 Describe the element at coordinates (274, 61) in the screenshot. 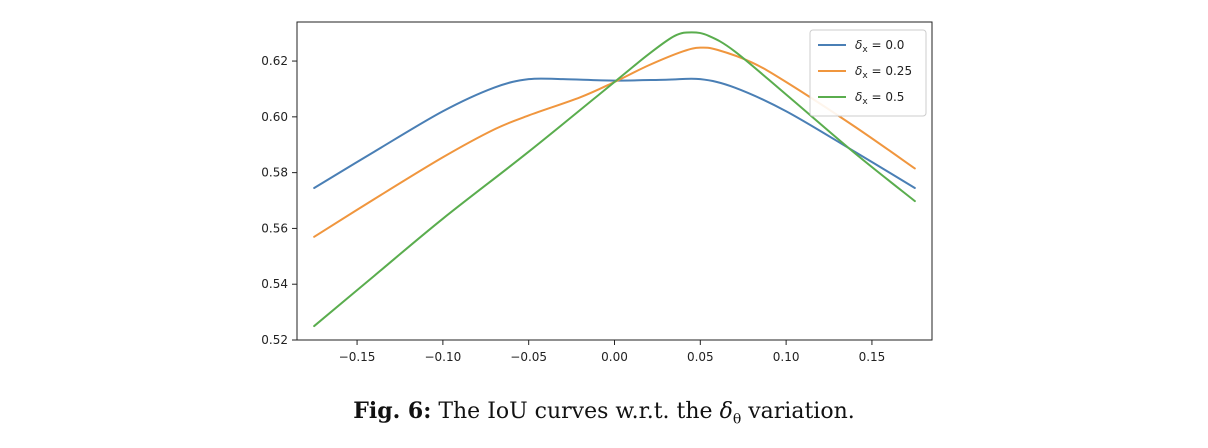

I see `y-tick-label: 0.62` at that location.